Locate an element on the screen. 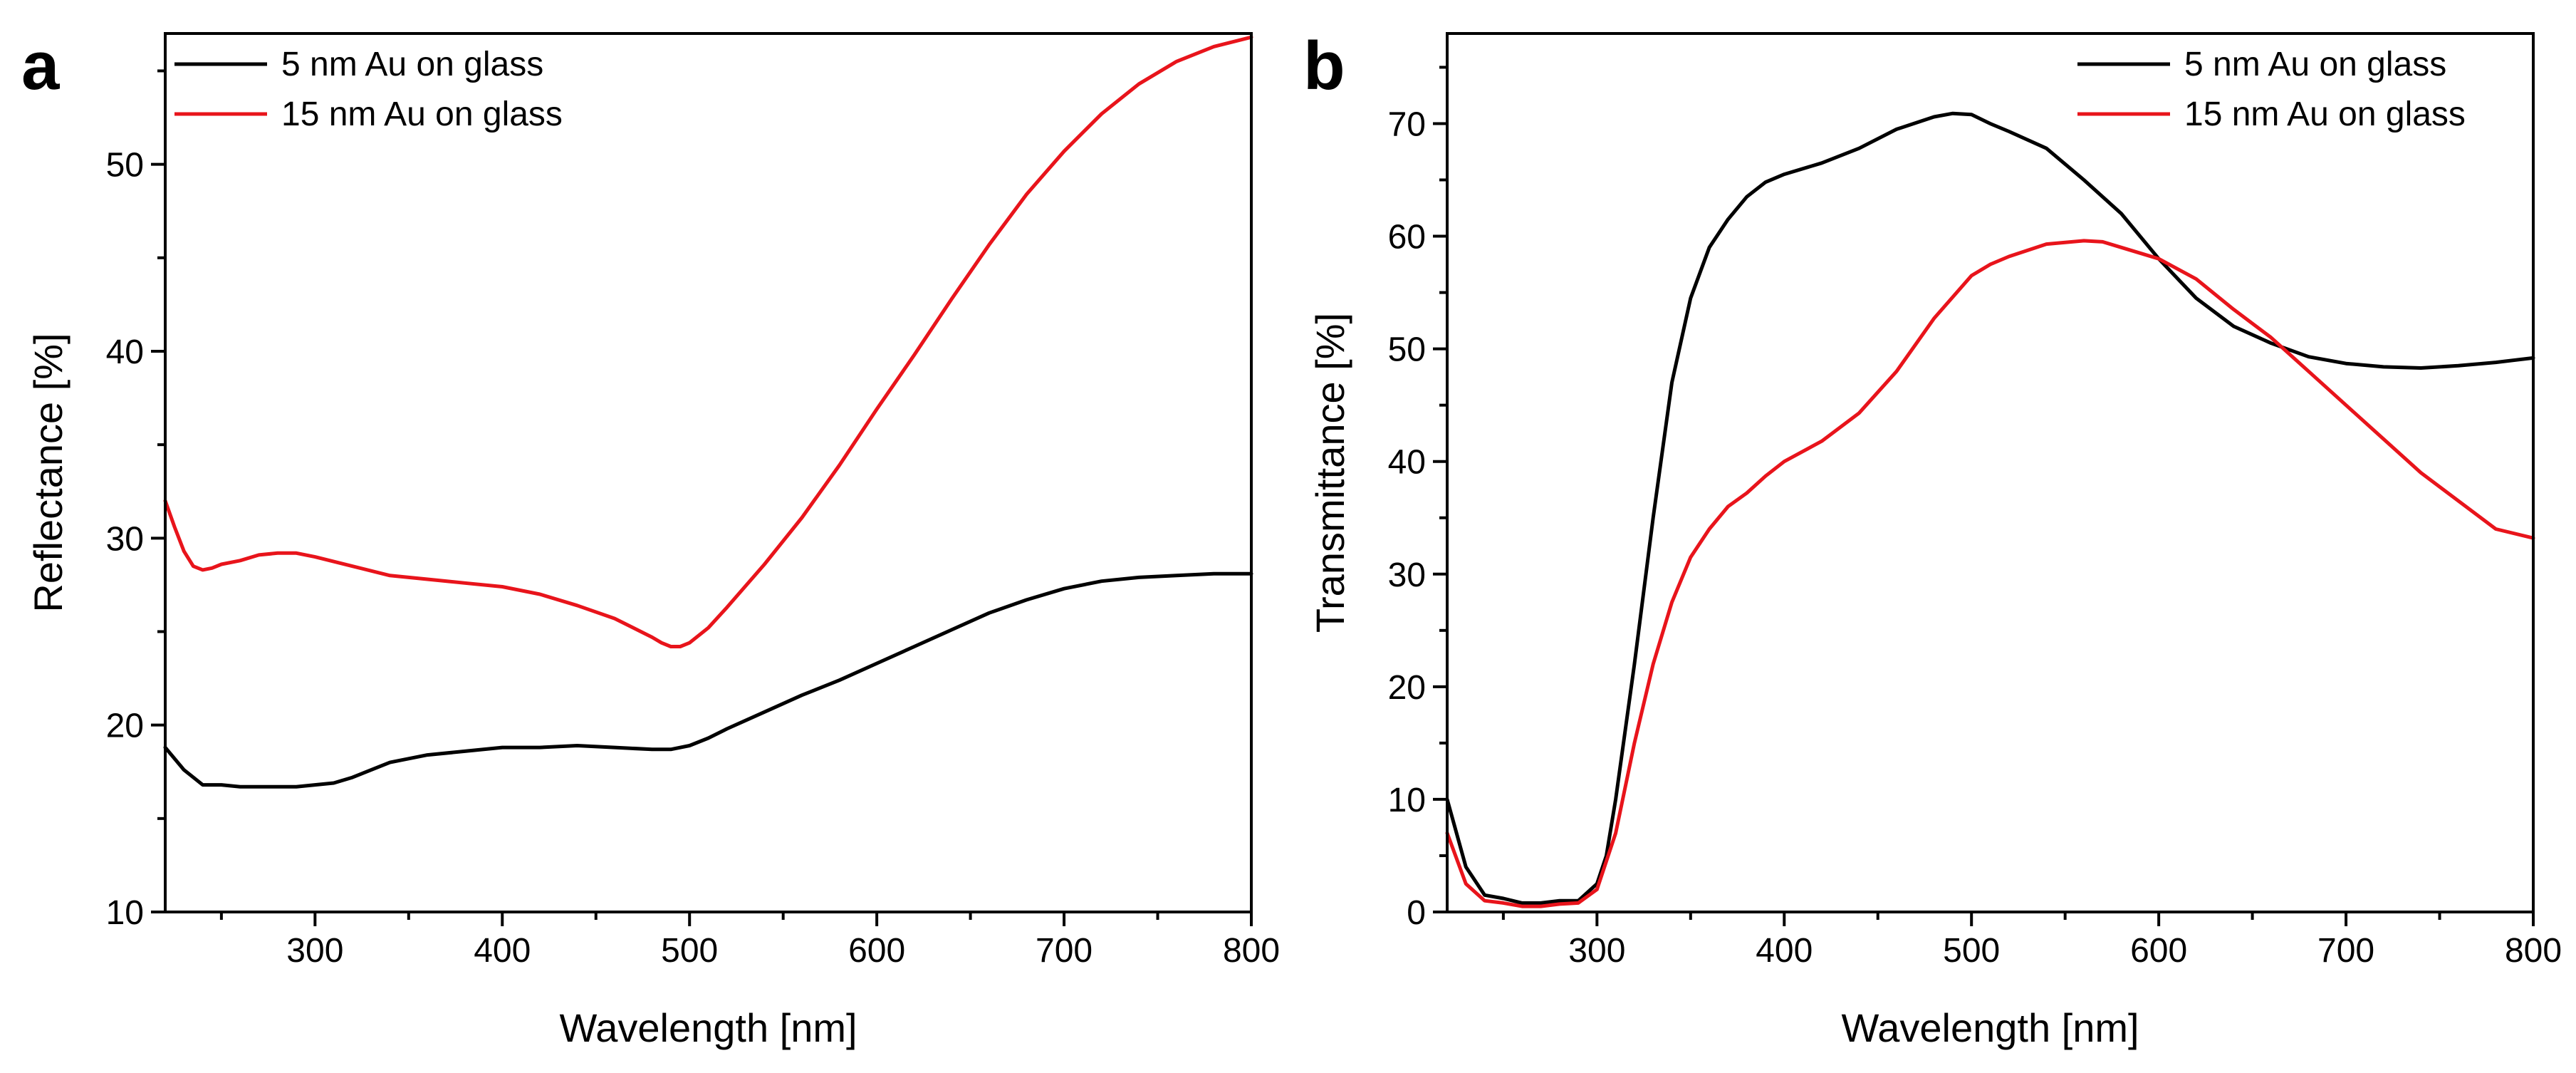 Image resolution: width=2576 pixels, height=1073 pixels. y-tick-label: 60 is located at coordinates (1407, 237).